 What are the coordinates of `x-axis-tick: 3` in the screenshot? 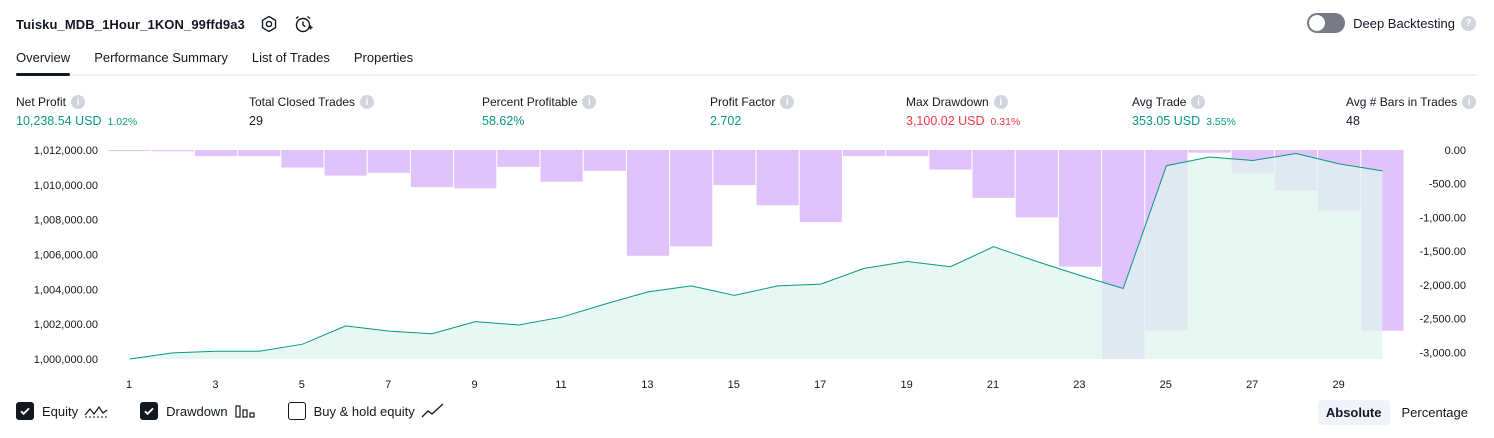 It's located at (215, 385).